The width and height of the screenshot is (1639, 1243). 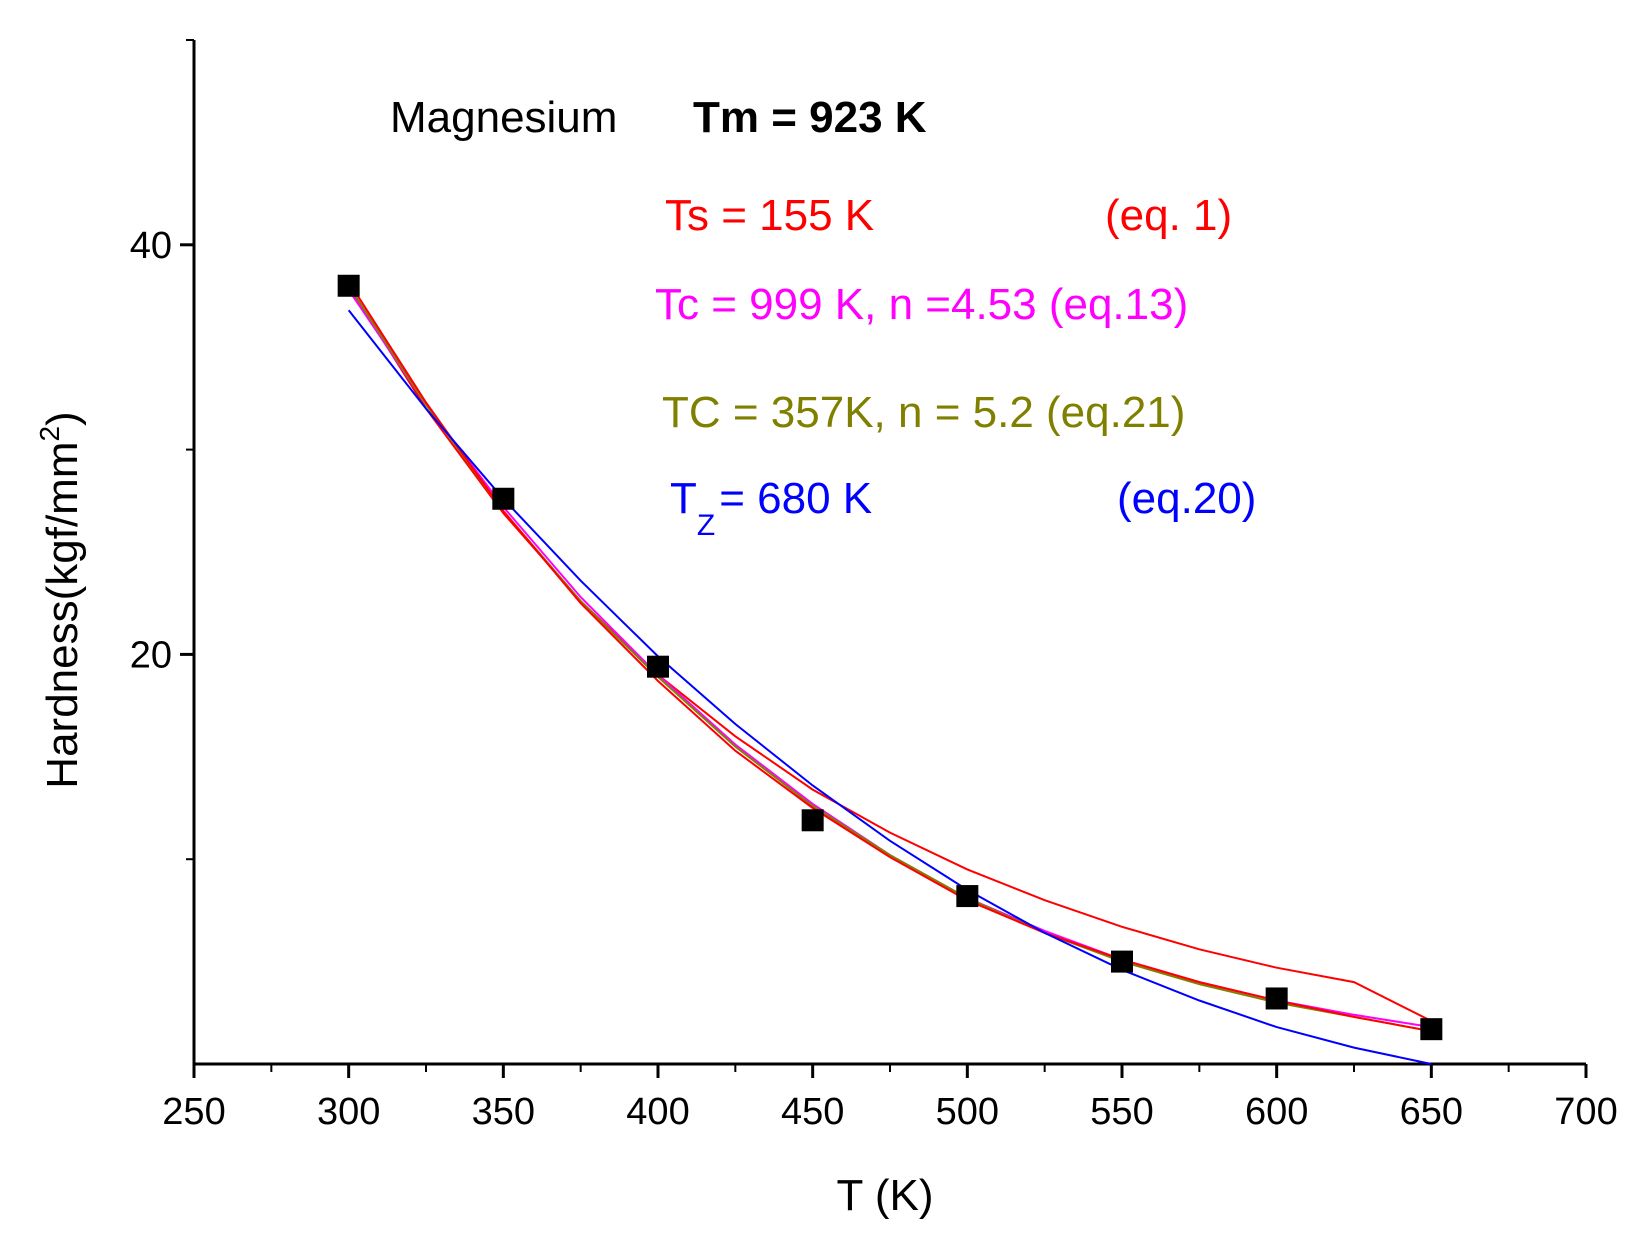 What do you see at coordinates (348, 1112) in the screenshot?
I see `x-tick-label-300: 300` at bounding box center [348, 1112].